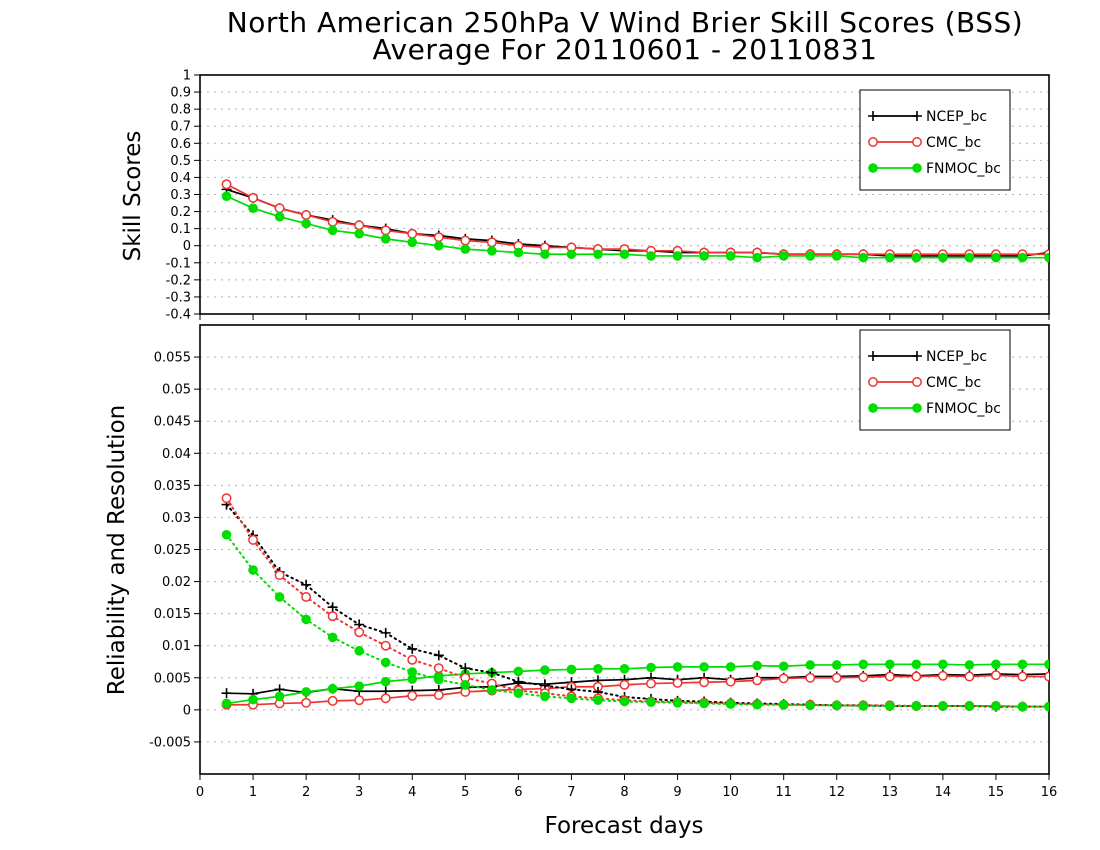 The image size is (1100, 850). Describe the element at coordinates (176, 646) in the screenshot. I see `y-tick-label: 0.01` at that location.